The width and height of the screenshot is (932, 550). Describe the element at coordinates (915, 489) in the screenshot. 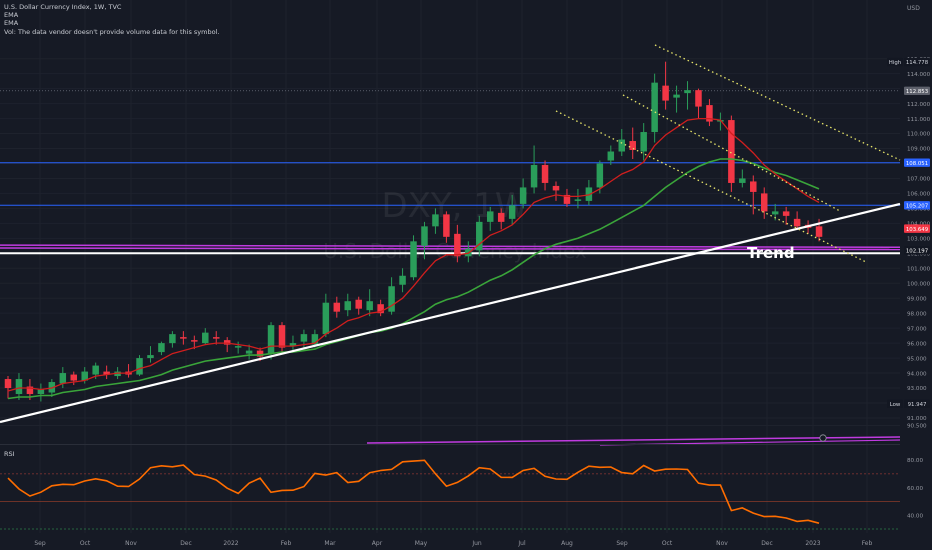

I see `rsi-tick: 60.00` at that location.